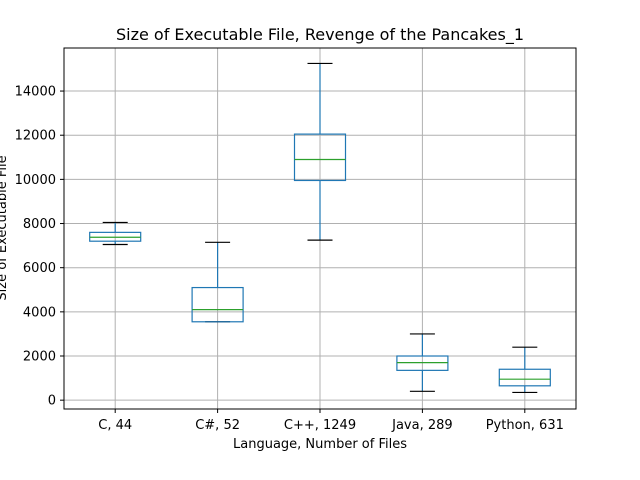 The width and height of the screenshot is (640, 480). What do you see at coordinates (320, 425) in the screenshot?
I see `x-tick-label: C++, 1249` at bounding box center [320, 425].